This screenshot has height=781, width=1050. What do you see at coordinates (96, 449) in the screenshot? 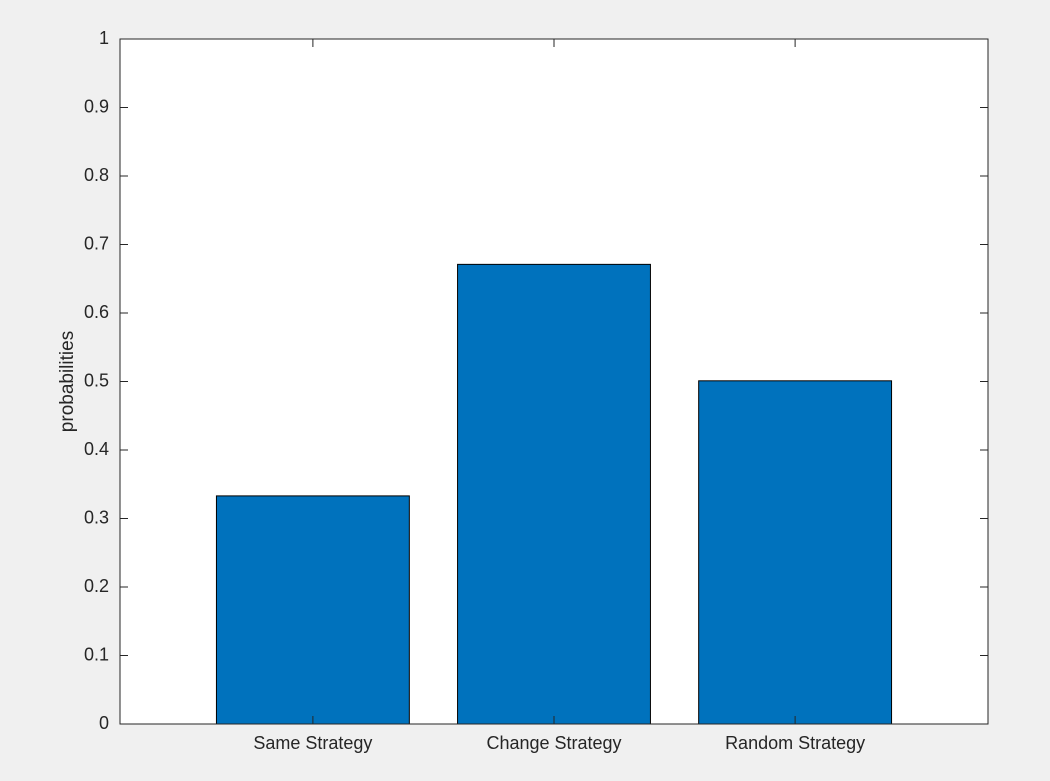
I see `y-tick-label: 0.4` at bounding box center [96, 449].